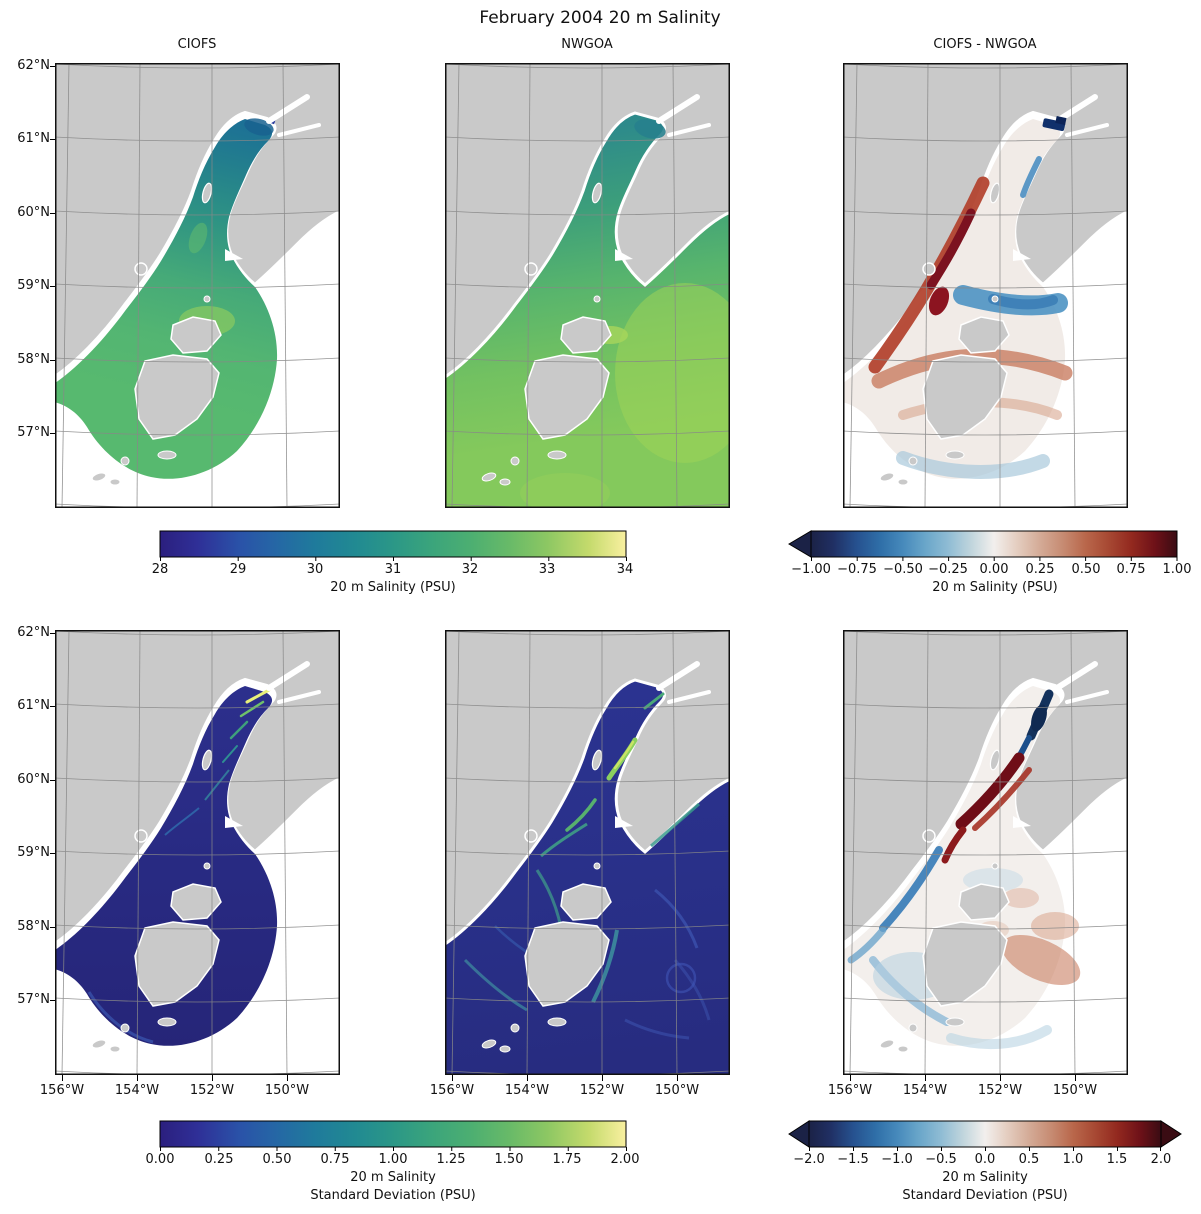 The height and width of the screenshot is (1214, 1201). Describe the element at coordinates (995, 587) in the screenshot. I see `cb-label-salinity-diff: 20 m Salinity (PSU)` at that location.